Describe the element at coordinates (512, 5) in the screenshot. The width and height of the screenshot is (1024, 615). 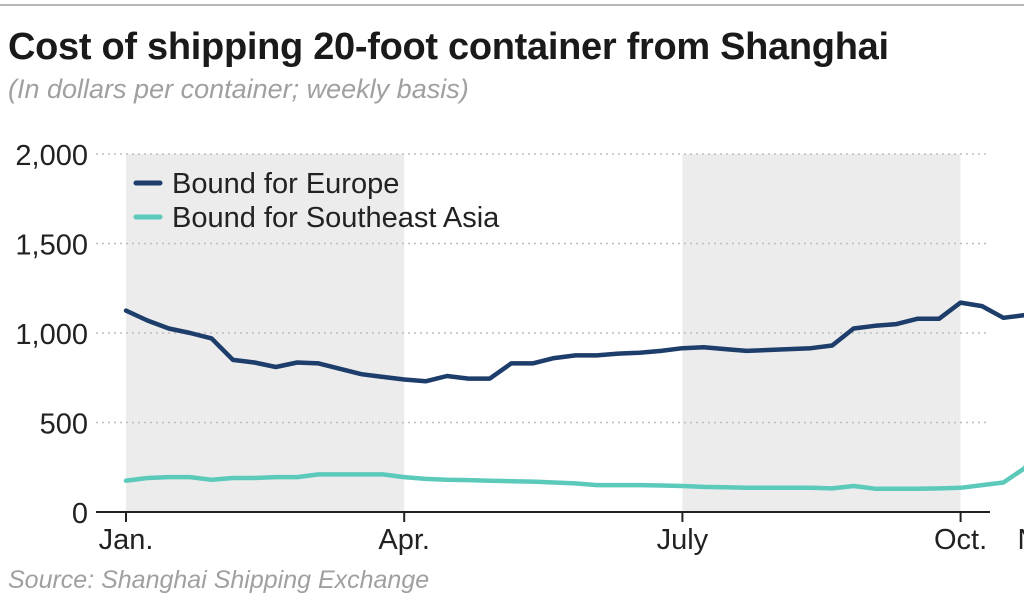
I see `top-rule` at that location.